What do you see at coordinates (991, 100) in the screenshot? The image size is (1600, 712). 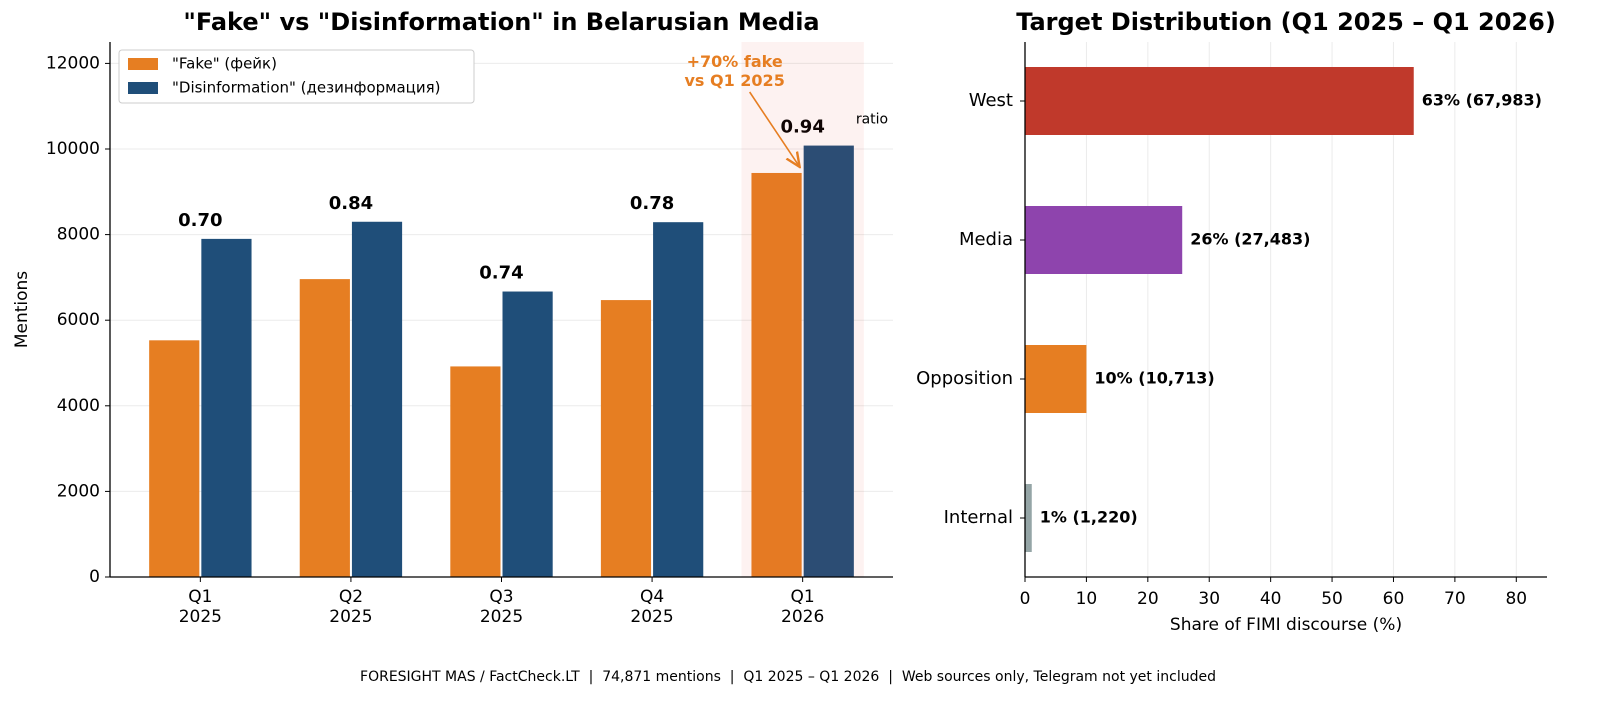 I see `y-tick-label: West` at bounding box center [991, 100].